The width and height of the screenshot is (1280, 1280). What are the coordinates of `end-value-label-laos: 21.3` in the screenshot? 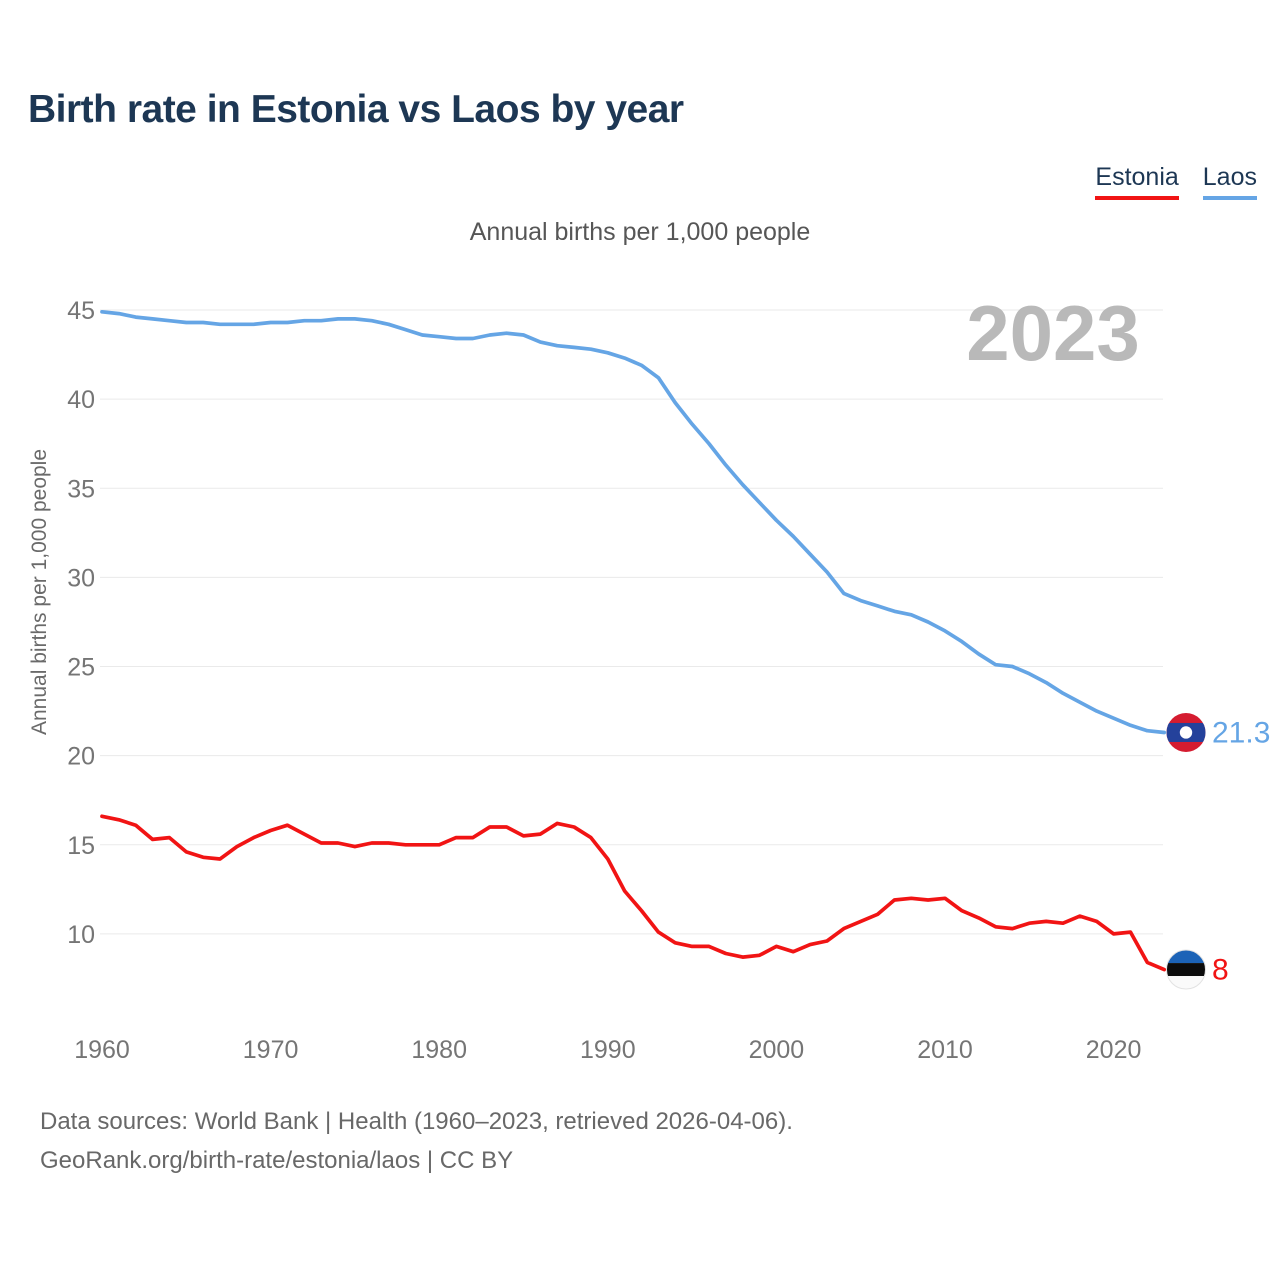 It's located at (1241, 732).